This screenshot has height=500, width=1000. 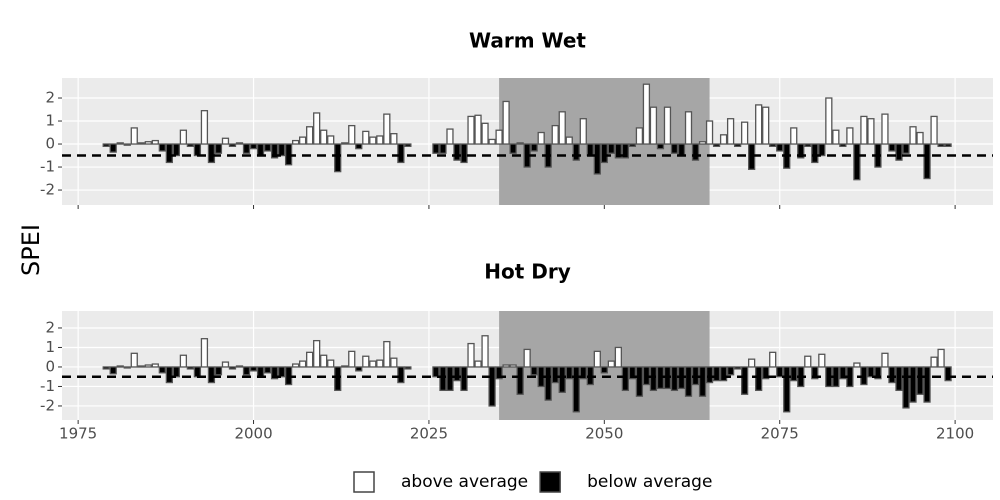 I want to click on x-tick-label: 2025, so click(x=429, y=434).